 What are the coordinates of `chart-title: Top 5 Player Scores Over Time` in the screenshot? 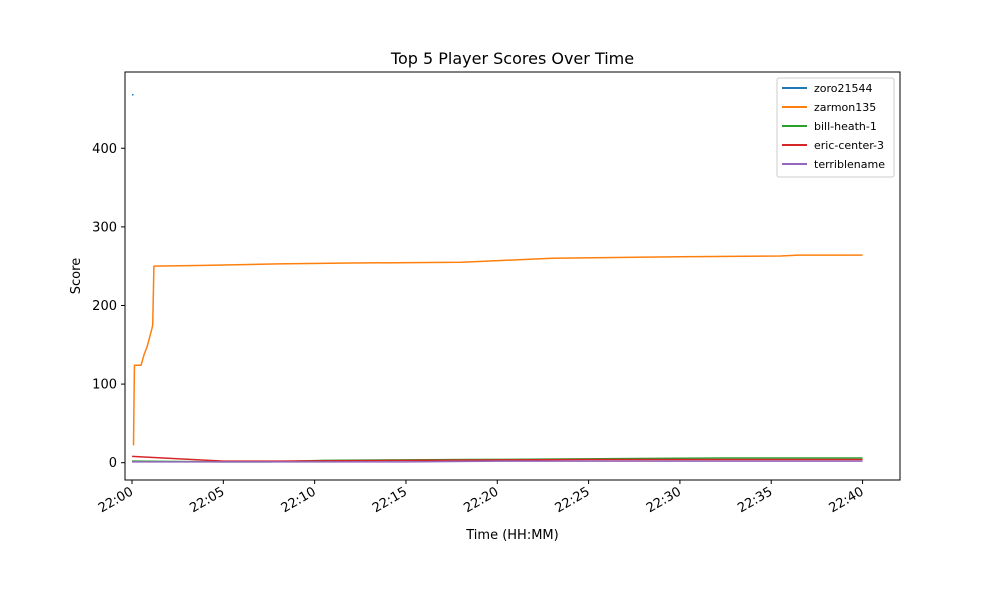 It's located at (512, 58).